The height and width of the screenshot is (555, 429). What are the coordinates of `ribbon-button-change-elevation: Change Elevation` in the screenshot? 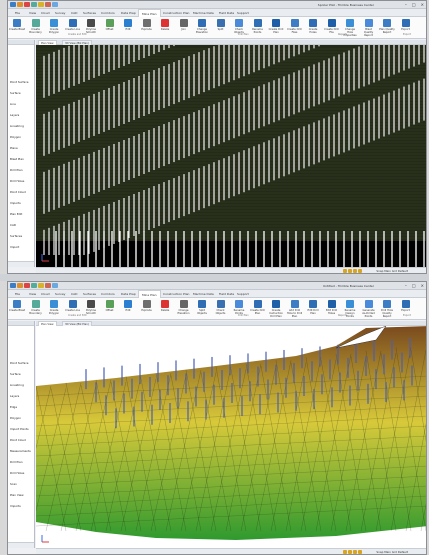 It's located at (202, 28).